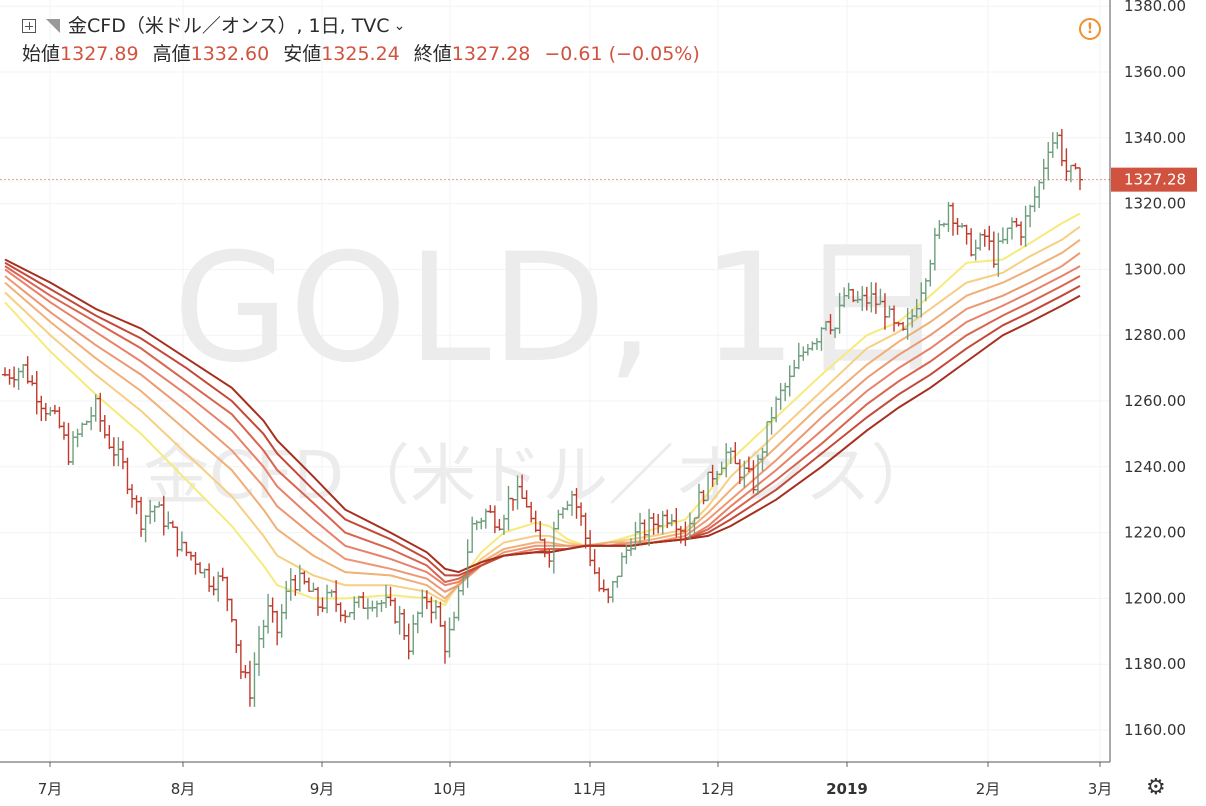 The image size is (1206, 806). Describe the element at coordinates (590, 789) in the screenshot. I see `x-tick-label: 11月` at that location.